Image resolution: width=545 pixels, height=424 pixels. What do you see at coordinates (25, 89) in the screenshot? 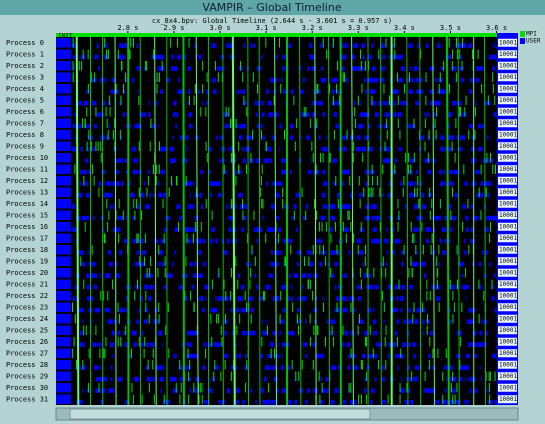
I see `process-label: Process 4` at bounding box center [25, 89].